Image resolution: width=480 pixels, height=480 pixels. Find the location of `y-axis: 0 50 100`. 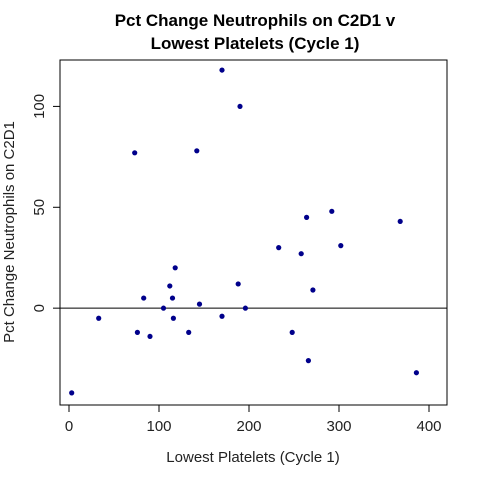

y-axis: 0 50 100 is located at coordinates (45, 203).